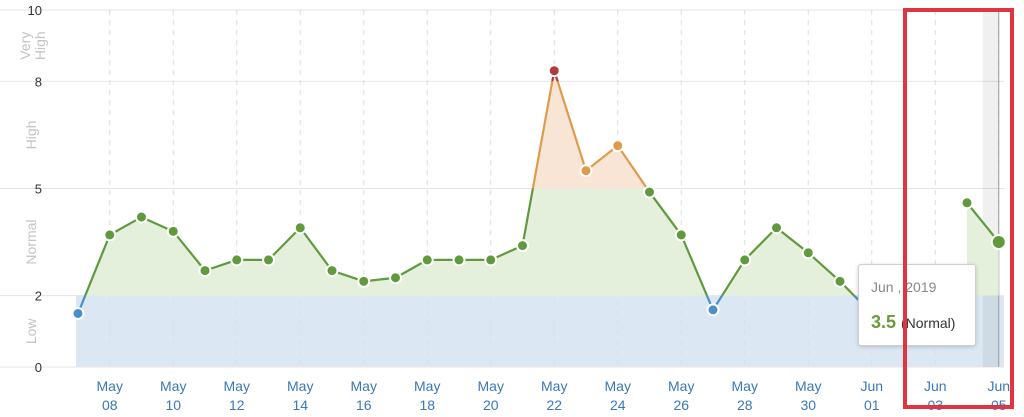 The width and height of the screenshot is (1024, 417). What do you see at coordinates (110, 405) in the screenshot?
I see `x-tick-day: 08` at bounding box center [110, 405].